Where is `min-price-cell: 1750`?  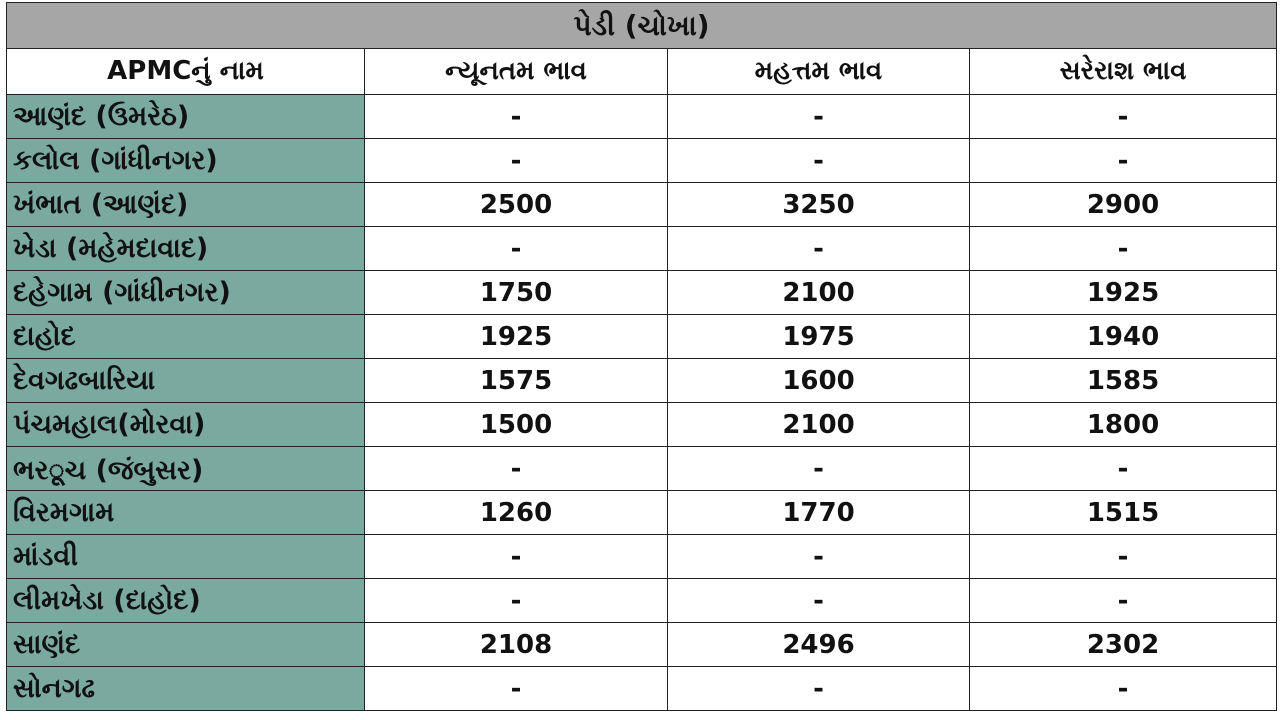 min-price-cell: 1750 is located at coordinates (516, 292).